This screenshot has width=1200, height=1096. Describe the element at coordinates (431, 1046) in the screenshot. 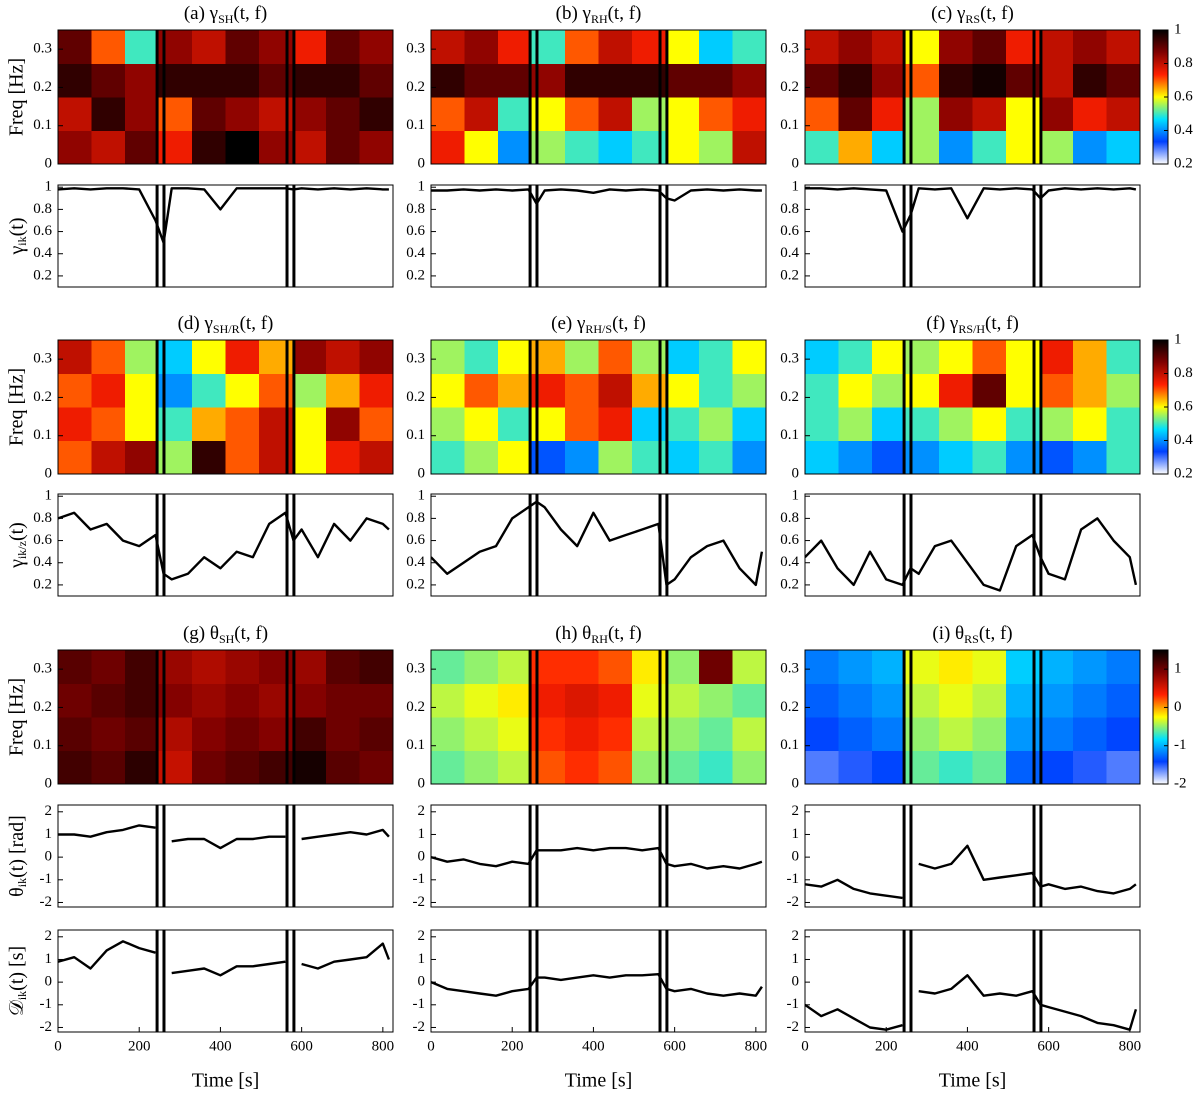

I see `x-tick-label: 0` at that location.